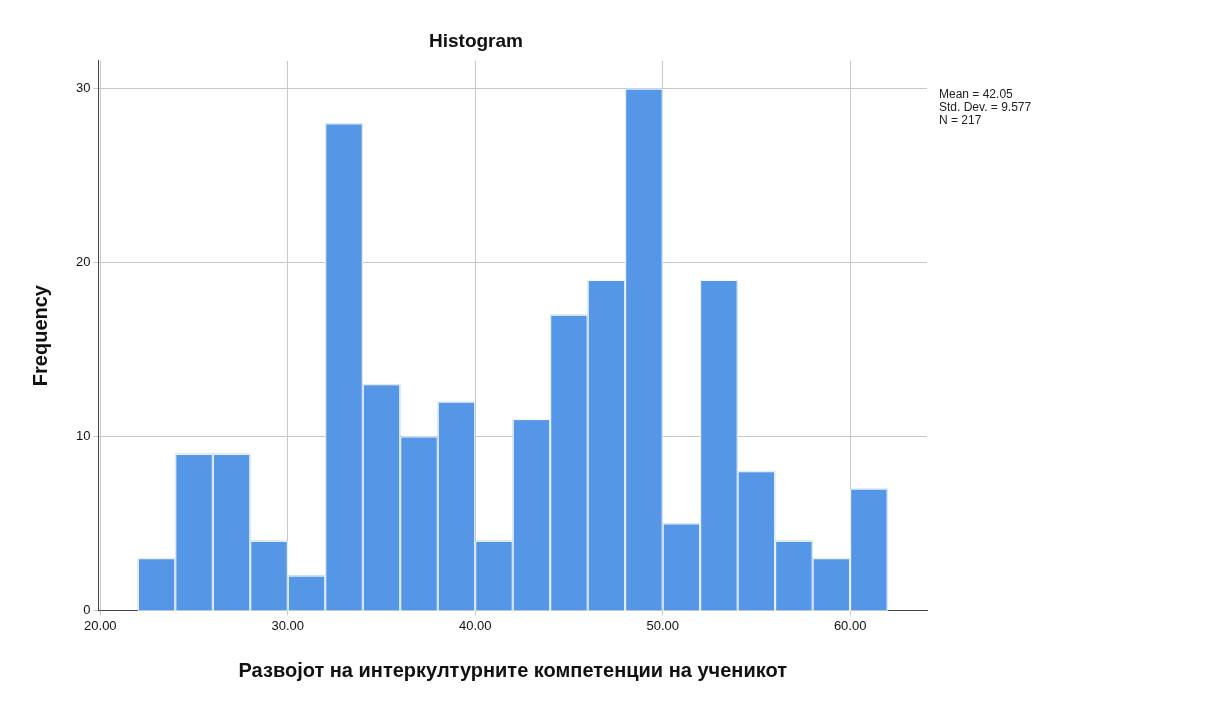  What do you see at coordinates (288, 625) in the screenshot?
I see `x-tick-label: 30.00` at bounding box center [288, 625].